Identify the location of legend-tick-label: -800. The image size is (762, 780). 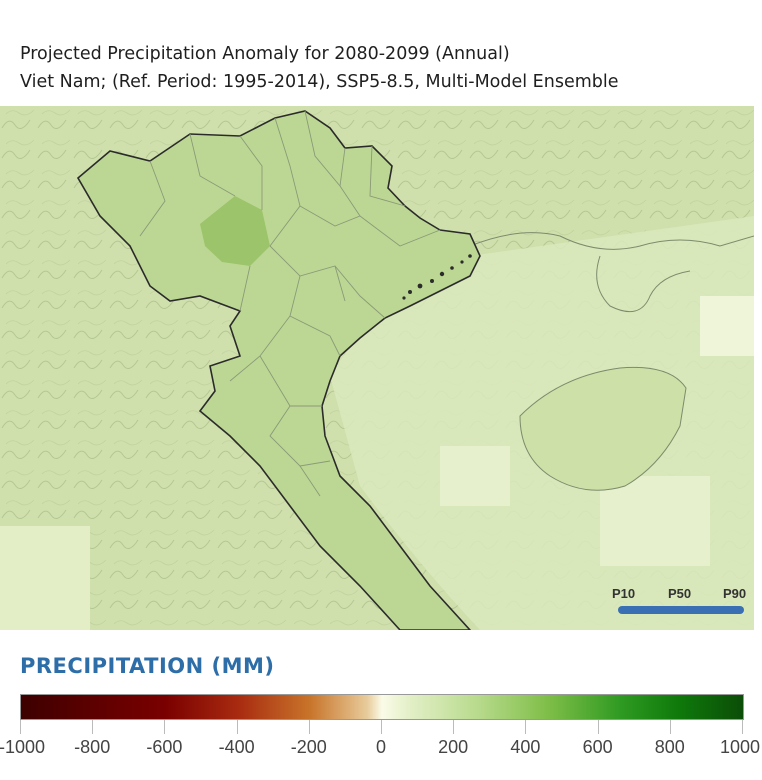
(92, 747).